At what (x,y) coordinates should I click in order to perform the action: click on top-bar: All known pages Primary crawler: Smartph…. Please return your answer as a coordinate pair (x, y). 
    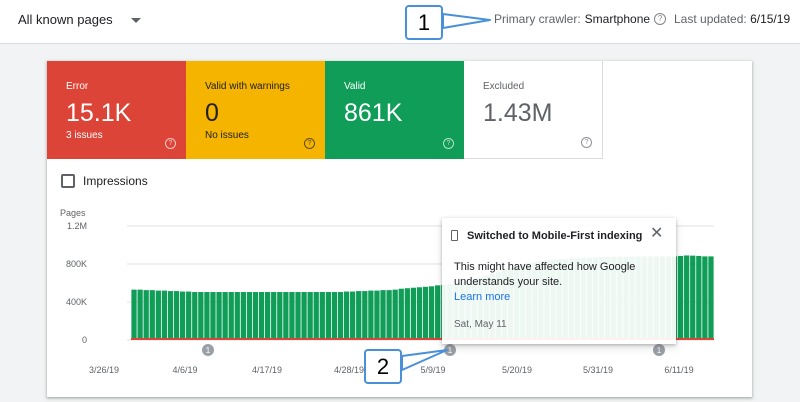
    Looking at the image, I should click on (400, 22).